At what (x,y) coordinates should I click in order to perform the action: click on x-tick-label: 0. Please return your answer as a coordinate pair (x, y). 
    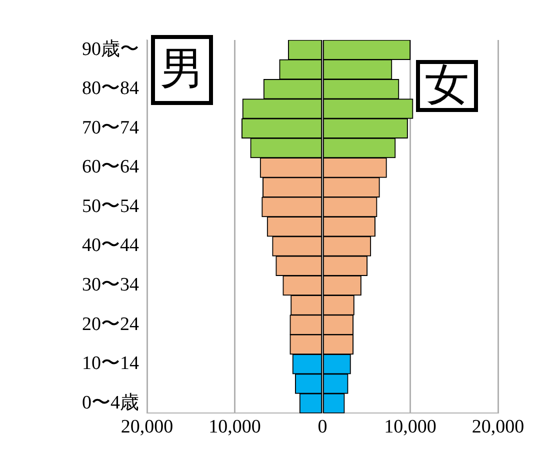
    Looking at the image, I should click on (323, 427).